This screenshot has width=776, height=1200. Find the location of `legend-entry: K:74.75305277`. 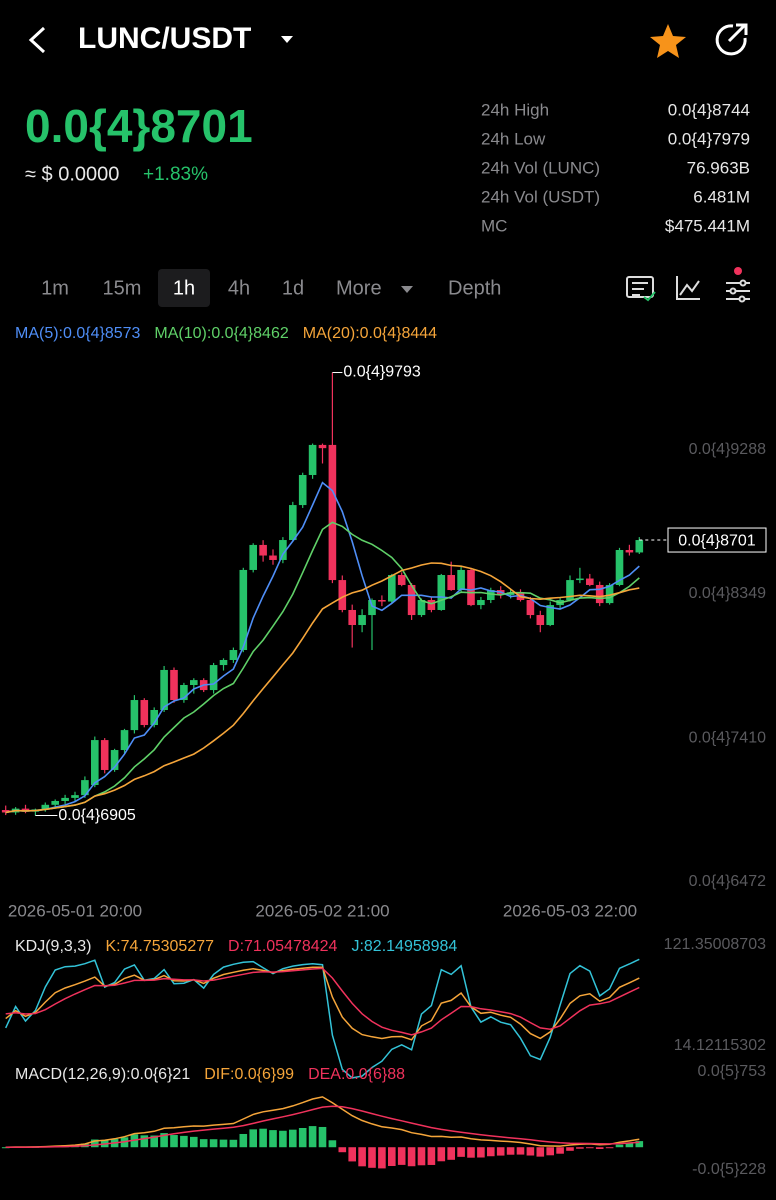

legend-entry: K:74.75305277 is located at coordinates (159, 946).